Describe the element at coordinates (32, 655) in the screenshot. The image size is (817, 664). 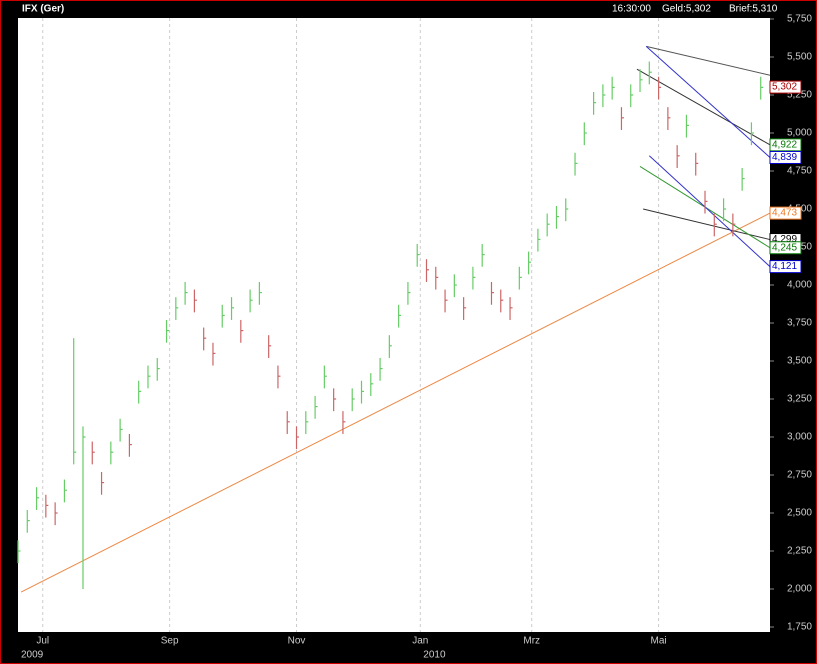
I see `year-label: 2009` at that location.